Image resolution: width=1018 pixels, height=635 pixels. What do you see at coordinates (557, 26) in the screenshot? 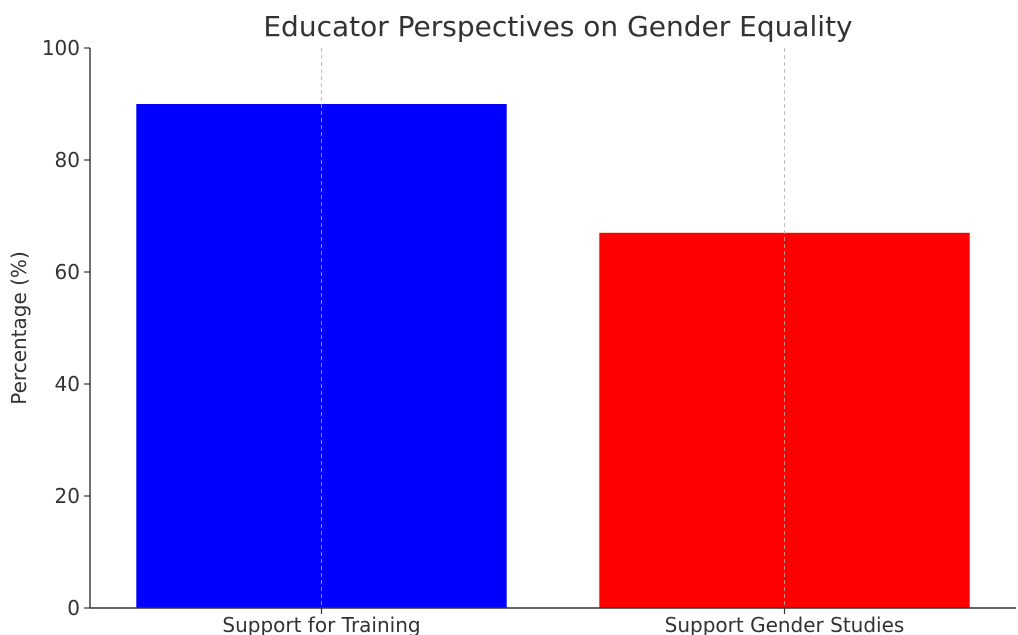
I see `chart-title: Educator Perspectives on Gender Equality` at bounding box center [557, 26].